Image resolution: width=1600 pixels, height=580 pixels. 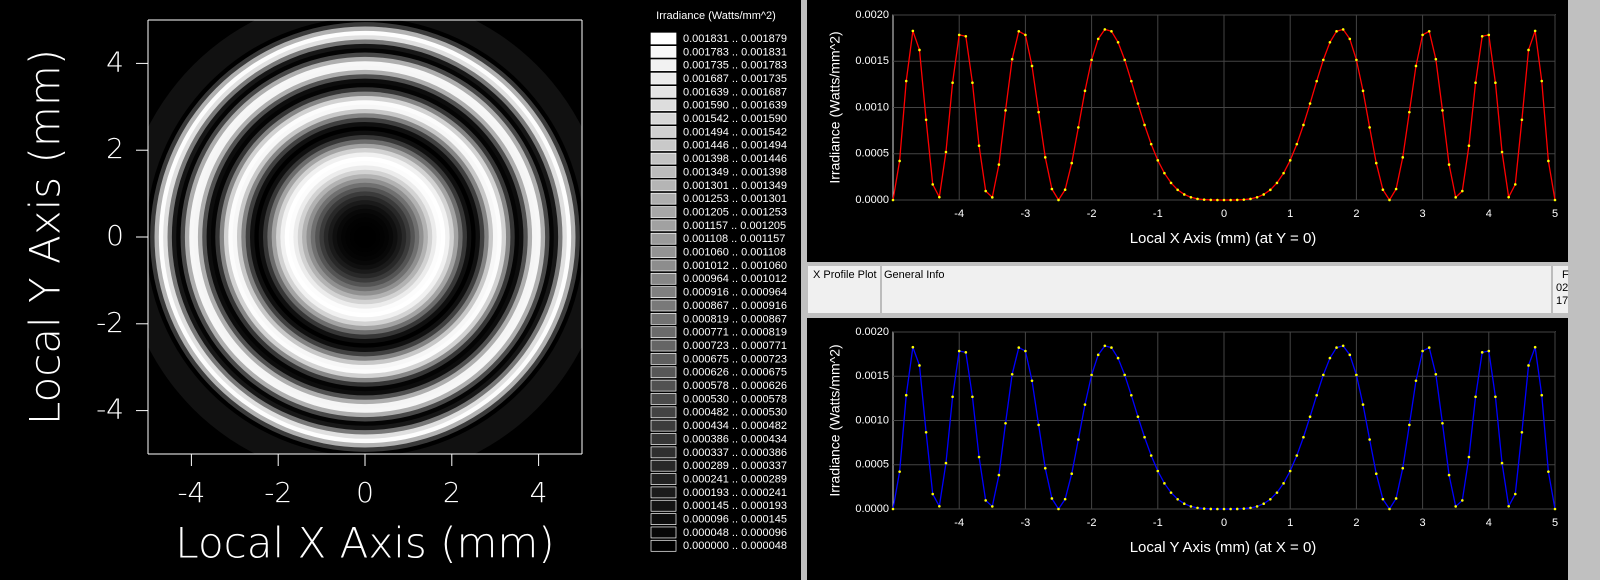 I want to click on tab: General Info, so click(x=914, y=275).